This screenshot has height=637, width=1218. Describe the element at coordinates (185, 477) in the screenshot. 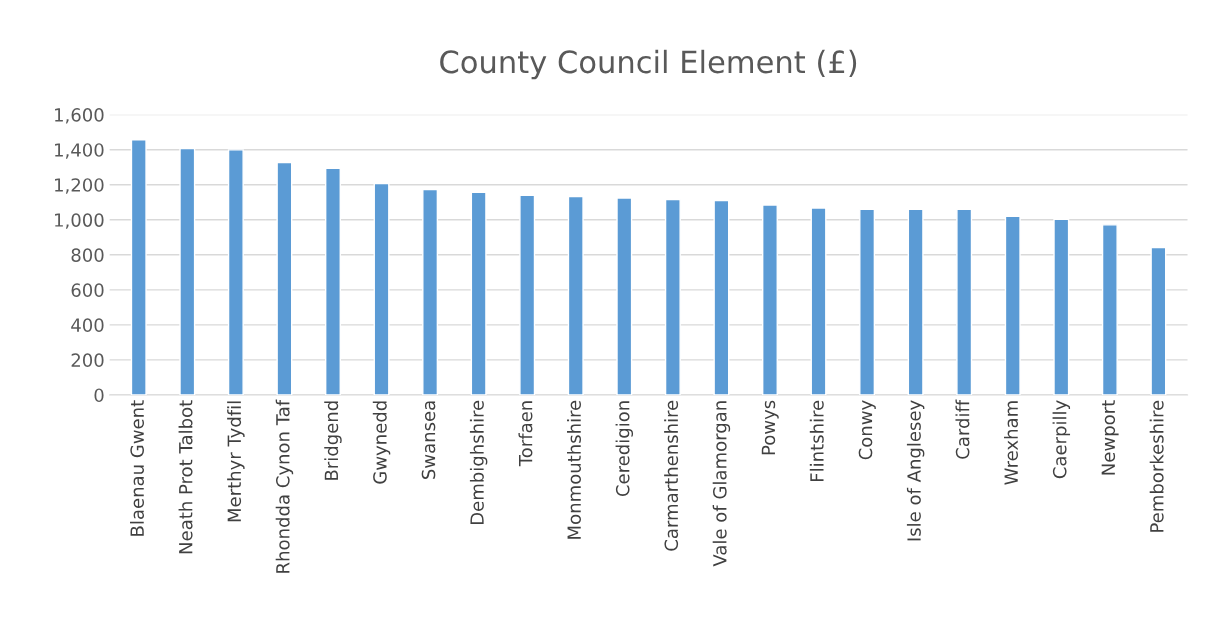

I see `x-tick-label: Neath Prot Talbot` at that location.